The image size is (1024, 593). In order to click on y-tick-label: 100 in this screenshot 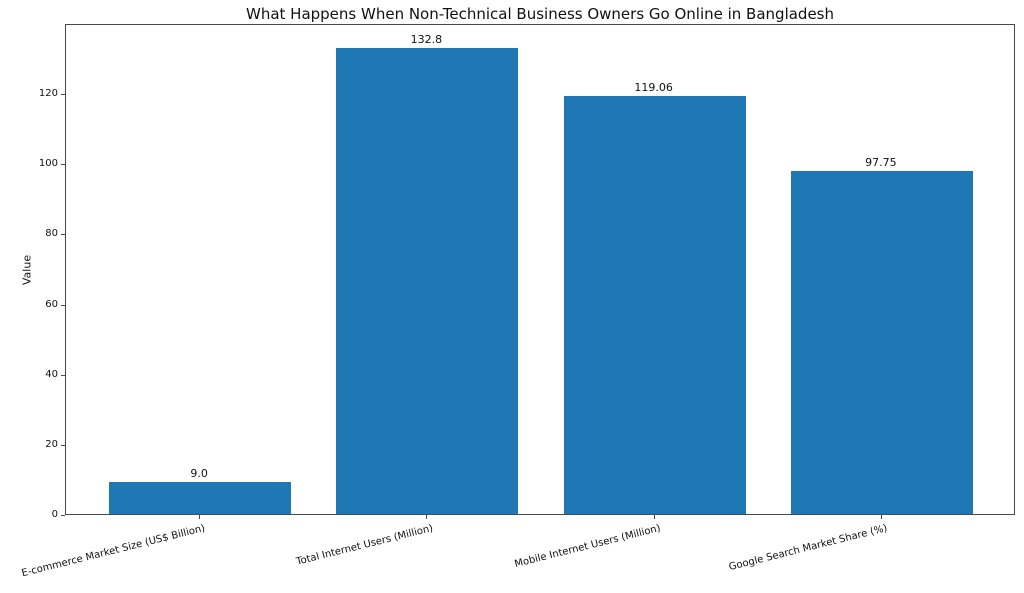, I will do `click(48, 164)`.